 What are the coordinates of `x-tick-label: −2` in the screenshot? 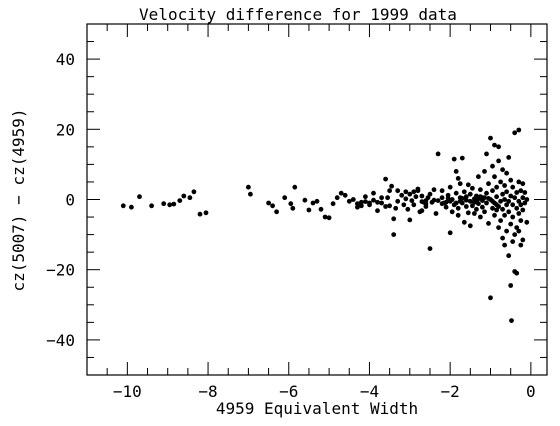 It's located at (450, 391).